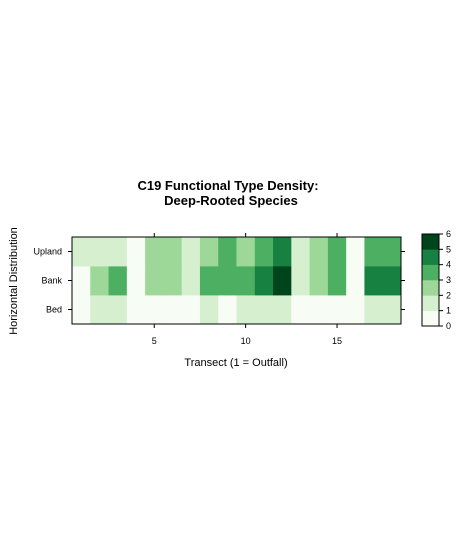 The image size is (460, 550). I want to click on colorbar-tick-label: 6, so click(448, 234).